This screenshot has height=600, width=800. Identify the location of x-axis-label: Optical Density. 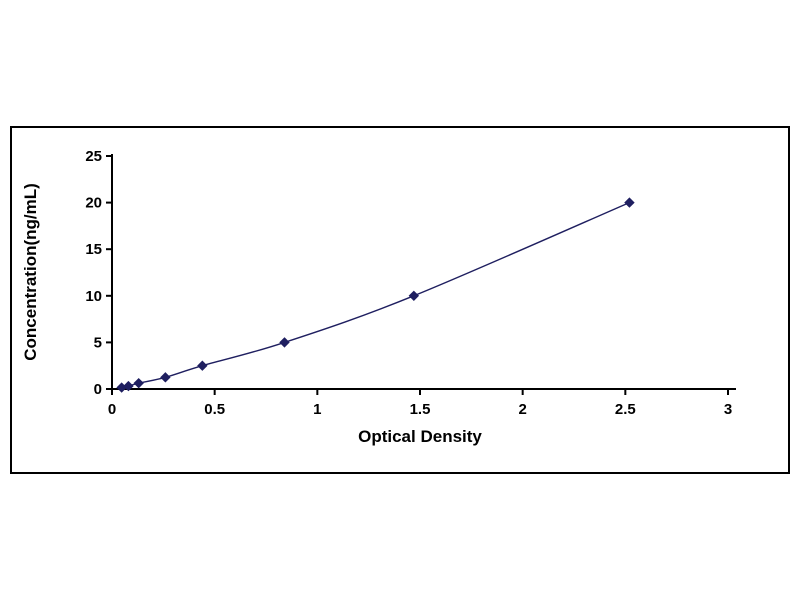
(420, 436).